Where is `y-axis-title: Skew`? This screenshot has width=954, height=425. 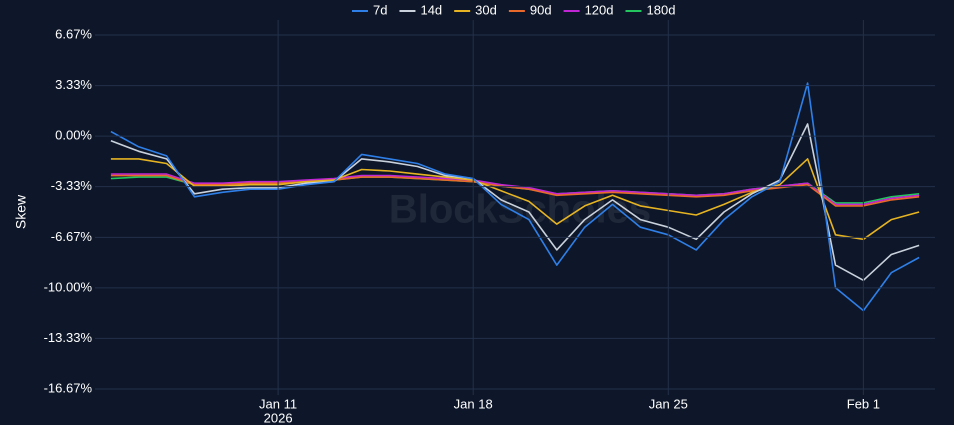 y-axis-title: Skew is located at coordinates (21, 211).